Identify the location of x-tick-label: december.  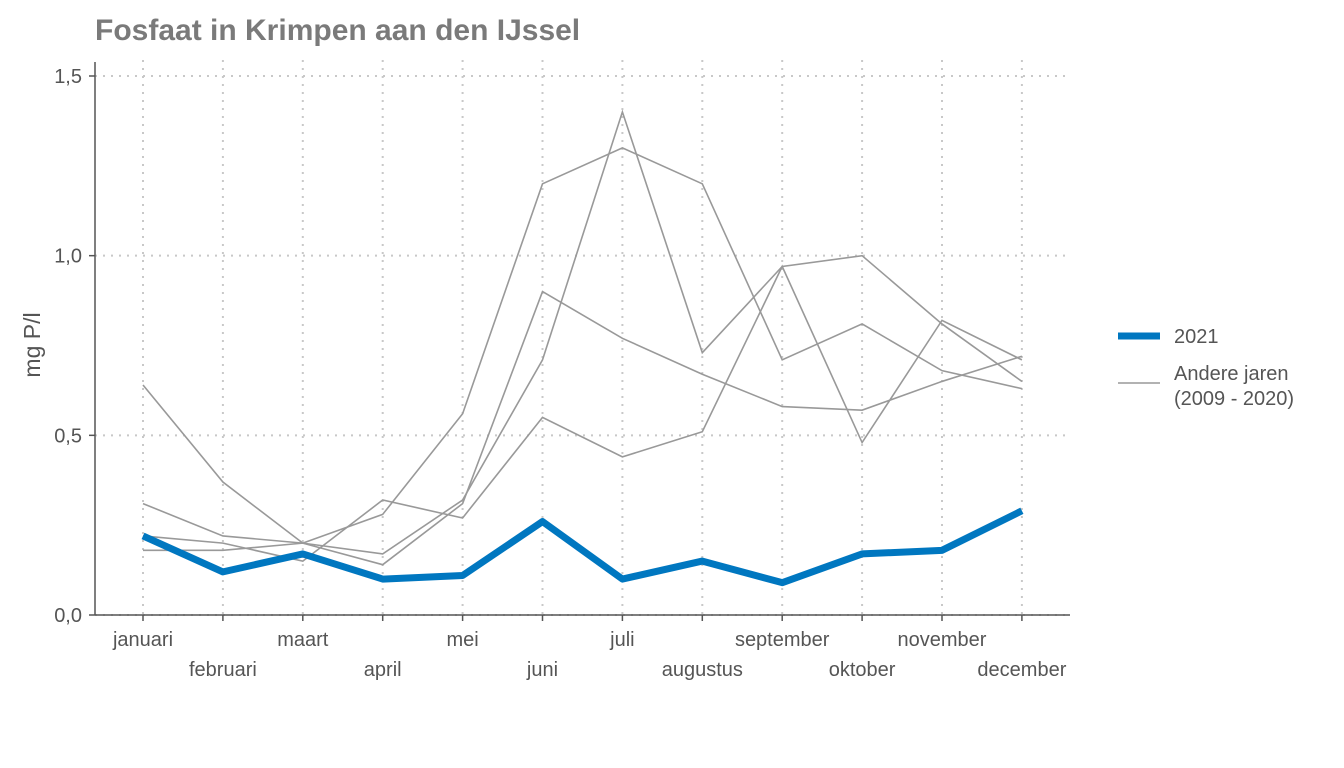
(1021, 670).